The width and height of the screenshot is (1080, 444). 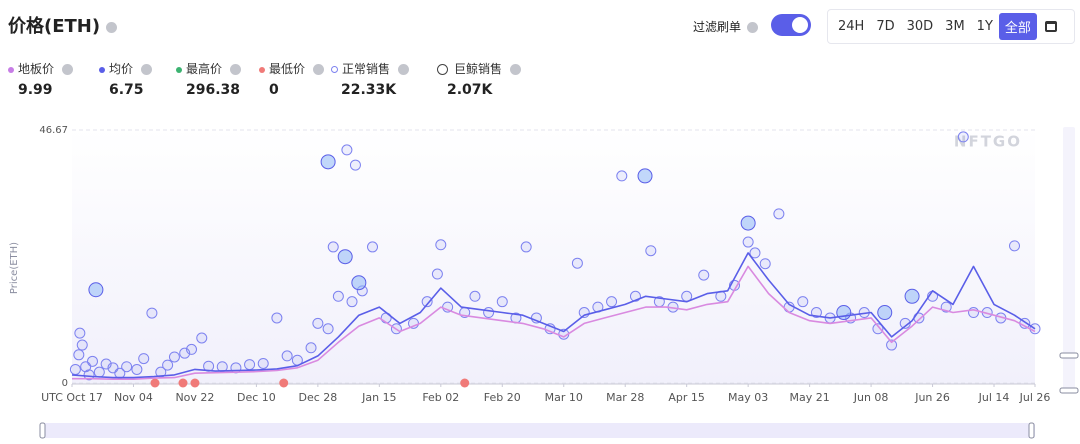 What do you see at coordinates (686, 397) in the screenshot?
I see `x-tick-label: Apr 15` at bounding box center [686, 397].